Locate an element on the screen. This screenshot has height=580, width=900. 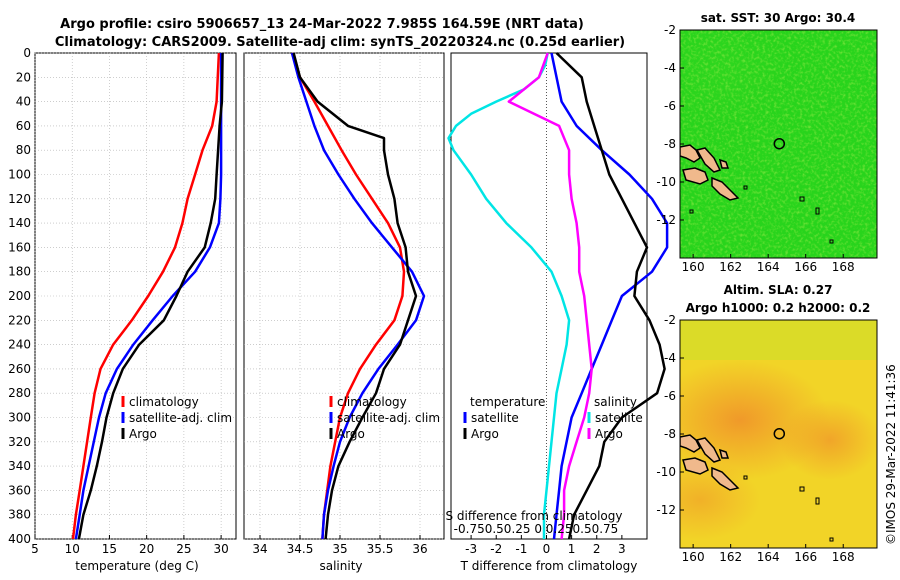
legend-label-t-satellite: satellite is located at coordinates (495, 418).